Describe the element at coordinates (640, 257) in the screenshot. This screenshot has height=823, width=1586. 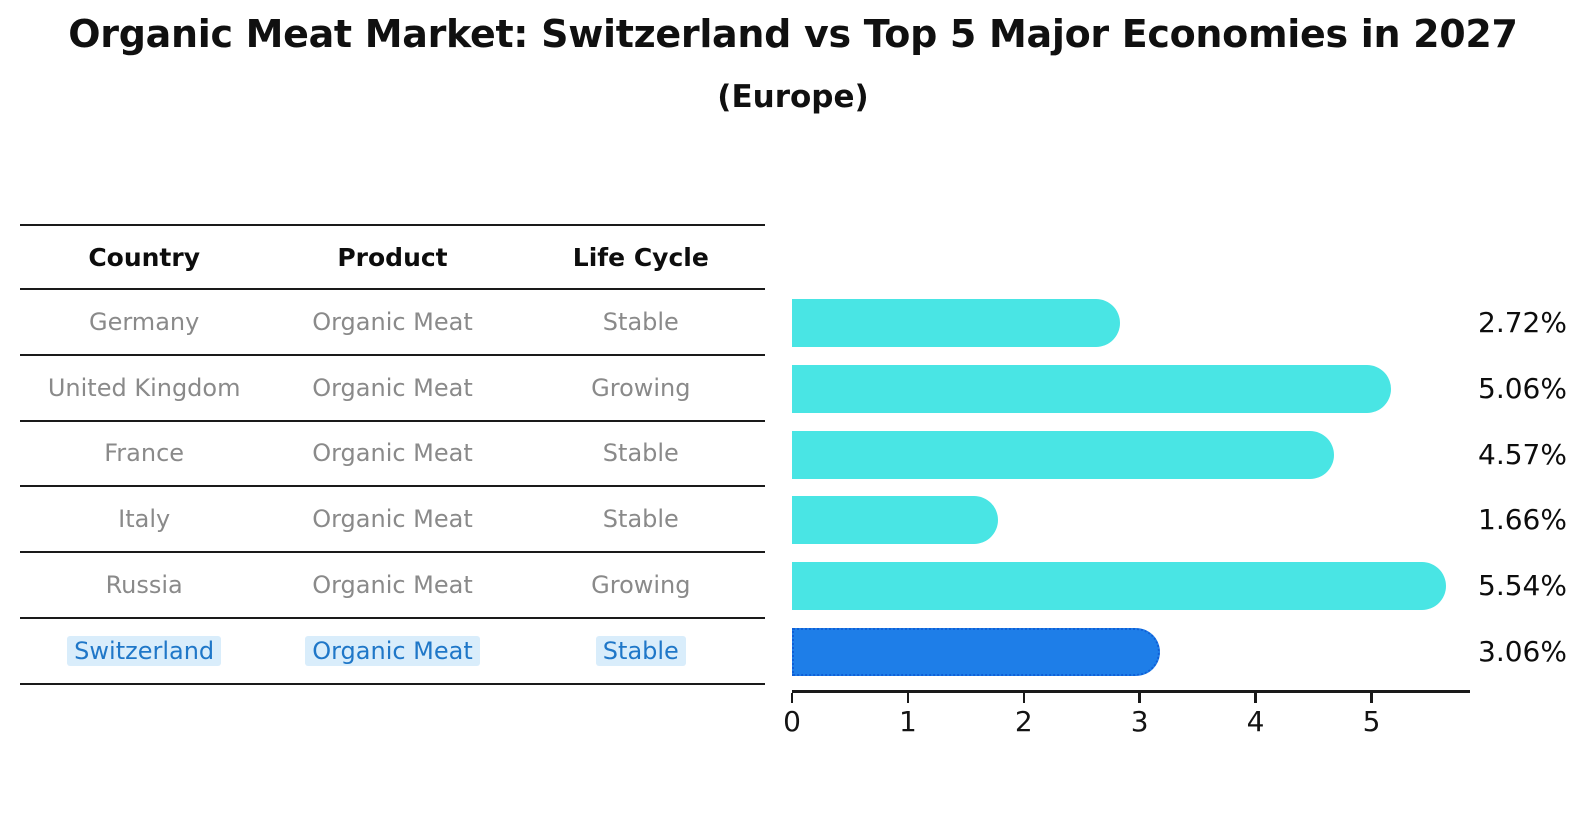
I see `column-header-life-cycle: Life Cycle` at that location.